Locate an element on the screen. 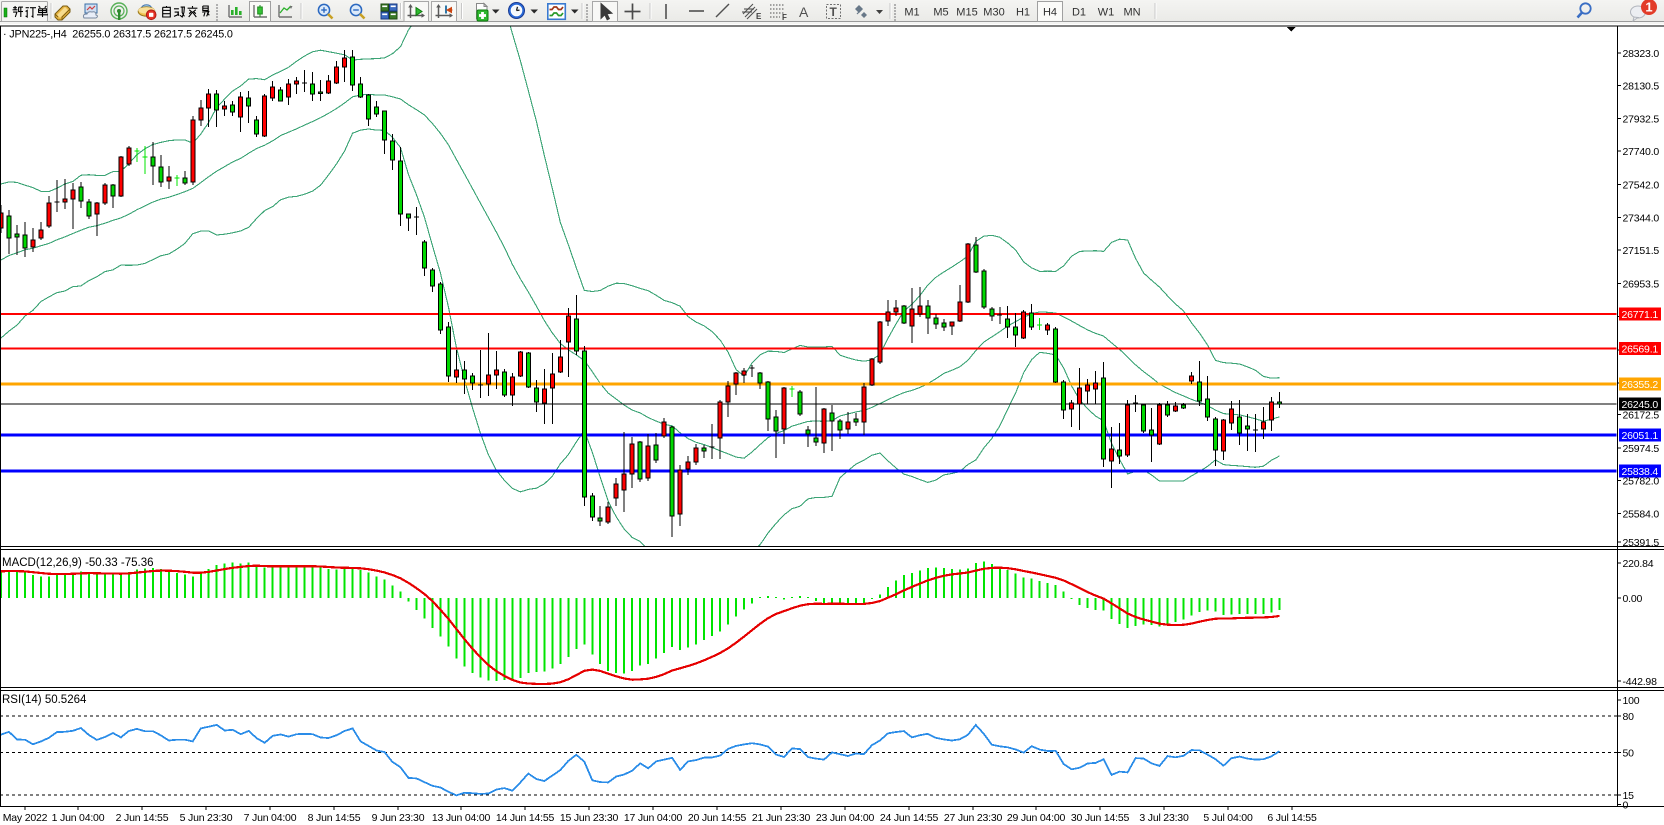  svg-text: M5 is located at coordinates (940, 13).